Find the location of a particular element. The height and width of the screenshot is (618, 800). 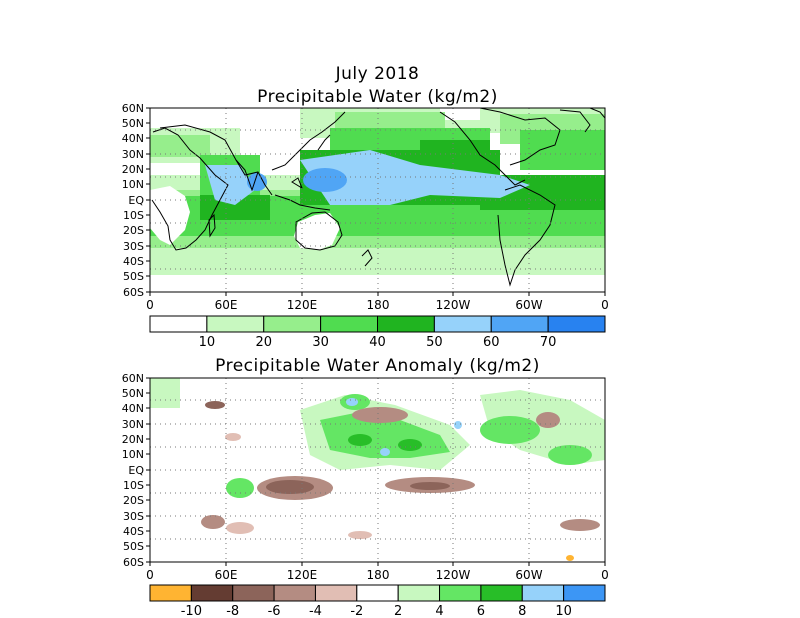

bottom-colorbar: -10 -8 -6 -4 -2 2 4 6 8 10 is located at coordinates (377, 601).